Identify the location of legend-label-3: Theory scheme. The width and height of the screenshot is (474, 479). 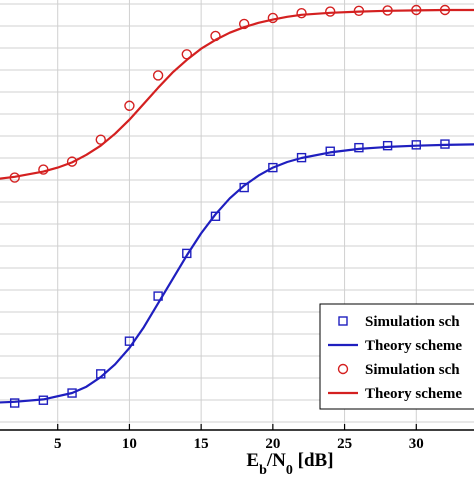
(413, 394).